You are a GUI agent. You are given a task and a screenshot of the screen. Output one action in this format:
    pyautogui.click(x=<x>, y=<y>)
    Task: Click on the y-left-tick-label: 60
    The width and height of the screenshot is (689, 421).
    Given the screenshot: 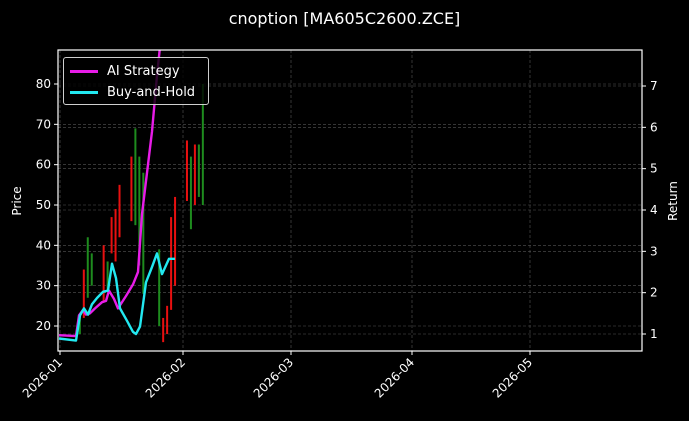 What is the action you would take?
    pyautogui.click(x=43, y=165)
    